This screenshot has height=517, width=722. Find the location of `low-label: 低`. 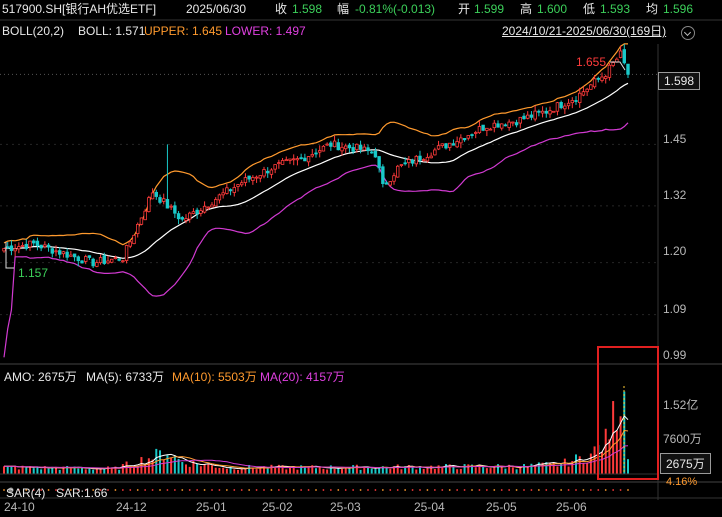

low-label: 低 is located at coordinates (589, 9).